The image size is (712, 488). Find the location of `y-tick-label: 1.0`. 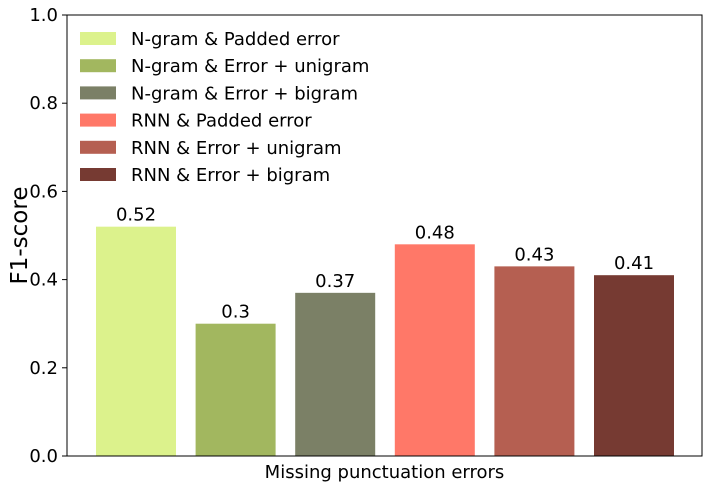

y-tick-label: 1.0 is located at coordinates (43, 15).